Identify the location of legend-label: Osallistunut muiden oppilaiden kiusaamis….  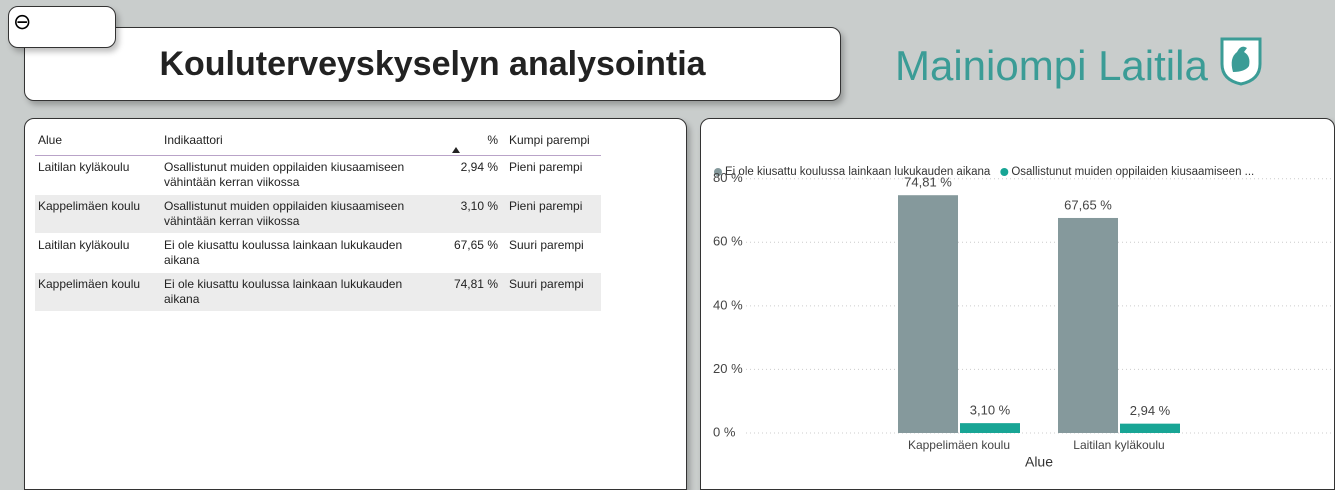
(1132, 172).